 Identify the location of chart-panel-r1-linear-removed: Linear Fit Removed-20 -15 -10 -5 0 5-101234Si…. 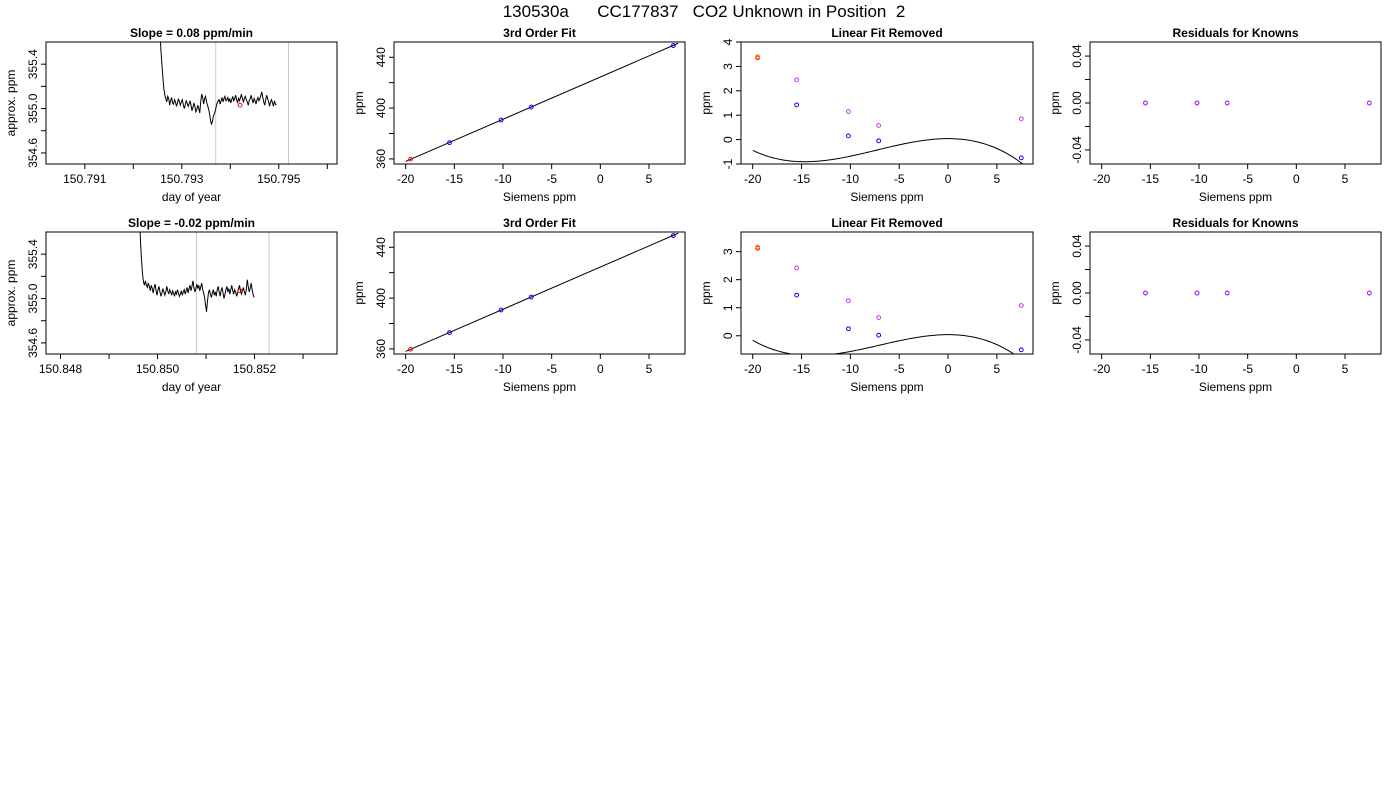
(866, 115).